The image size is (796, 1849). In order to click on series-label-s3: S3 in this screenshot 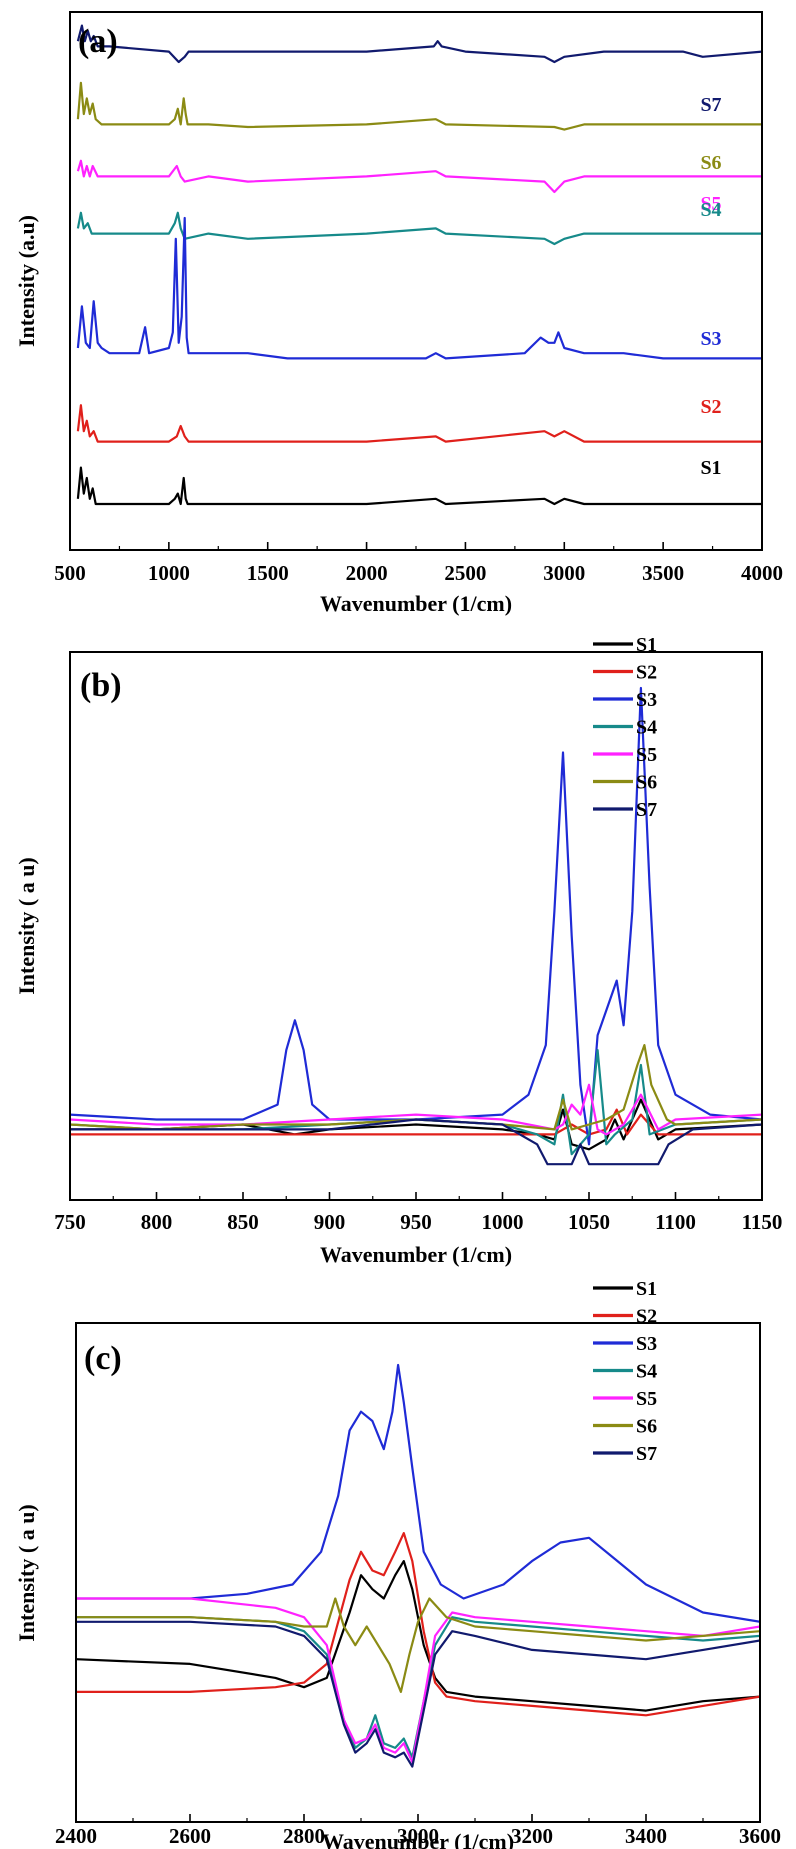, I will do `click(710, 339)`.